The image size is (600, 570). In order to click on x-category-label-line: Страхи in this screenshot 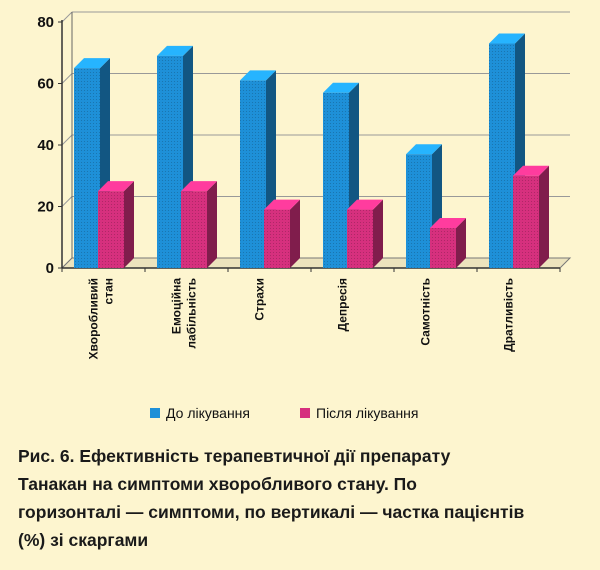, I will do `click(260, 299)`.